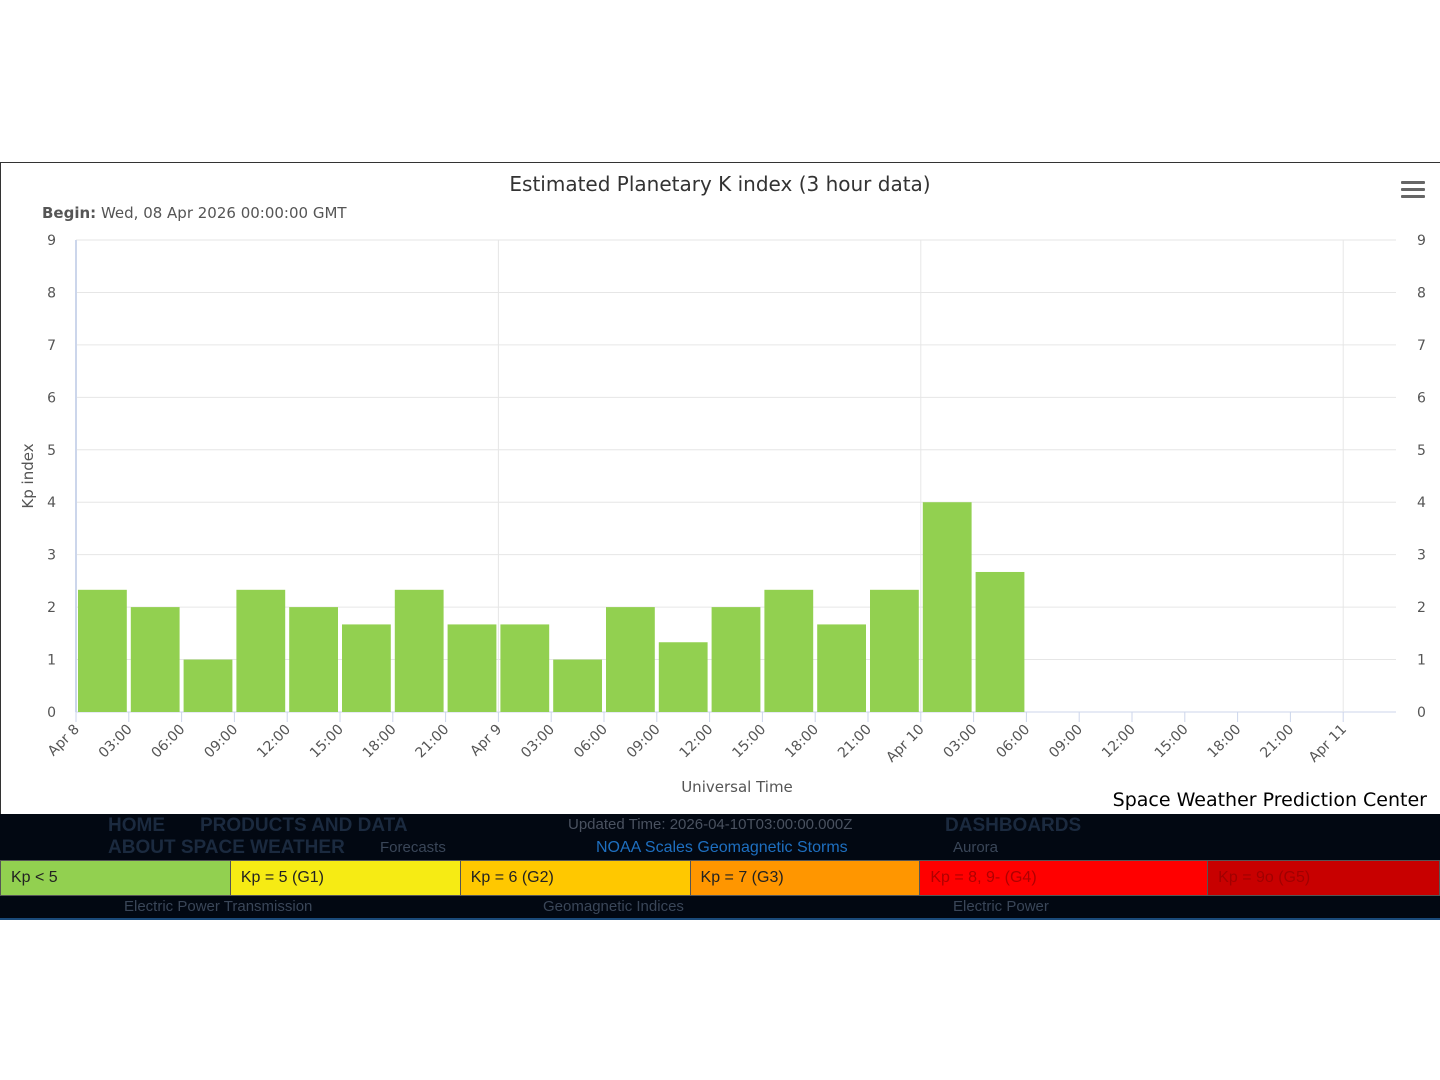  Describe the element at coordinates (69, 213) in the screenshot. I see `begin-label: Begin:` at that location.